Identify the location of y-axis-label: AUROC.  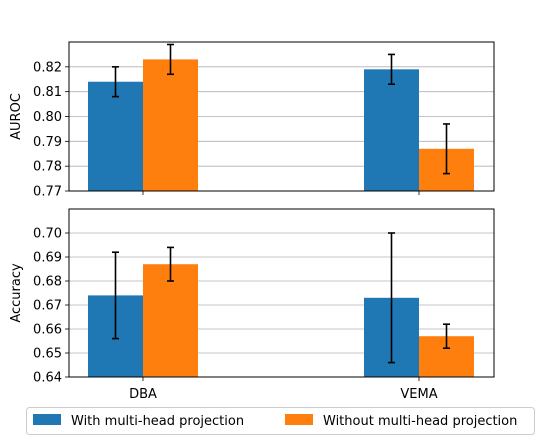
(16, 116).